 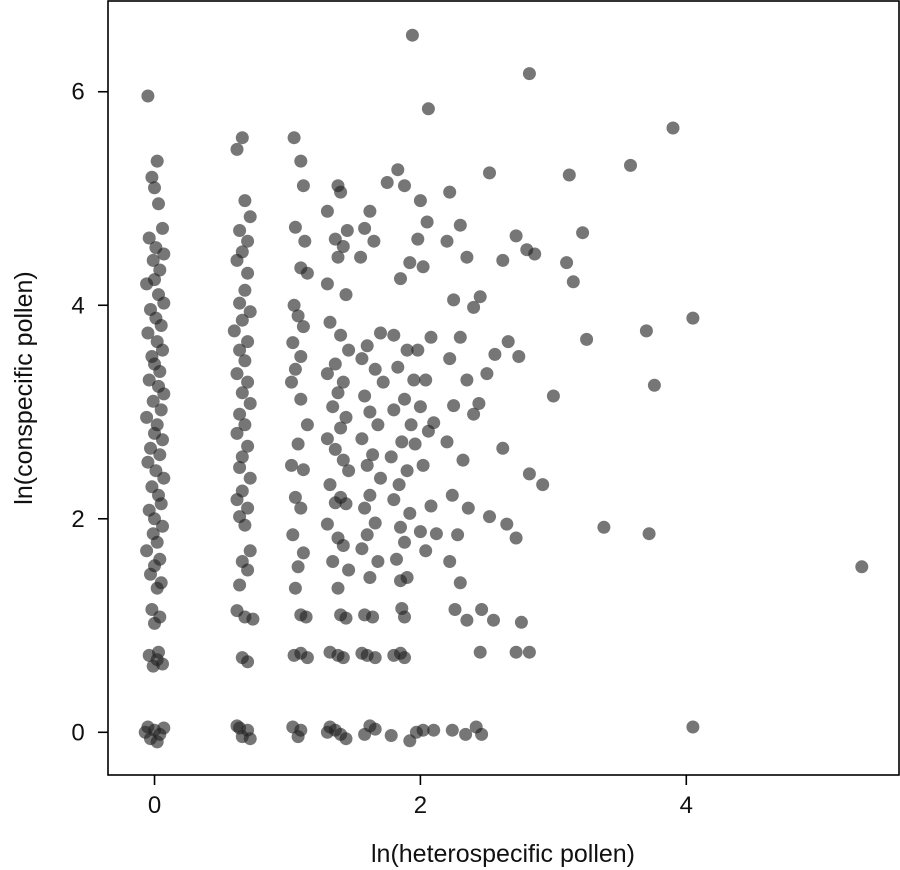 I want to click on y-tick-label: 0, so click(x=77, y=732).